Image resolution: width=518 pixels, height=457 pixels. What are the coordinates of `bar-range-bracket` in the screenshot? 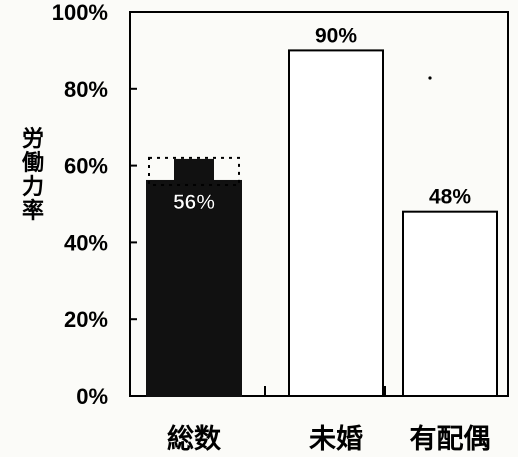 It's located at (194, 171).